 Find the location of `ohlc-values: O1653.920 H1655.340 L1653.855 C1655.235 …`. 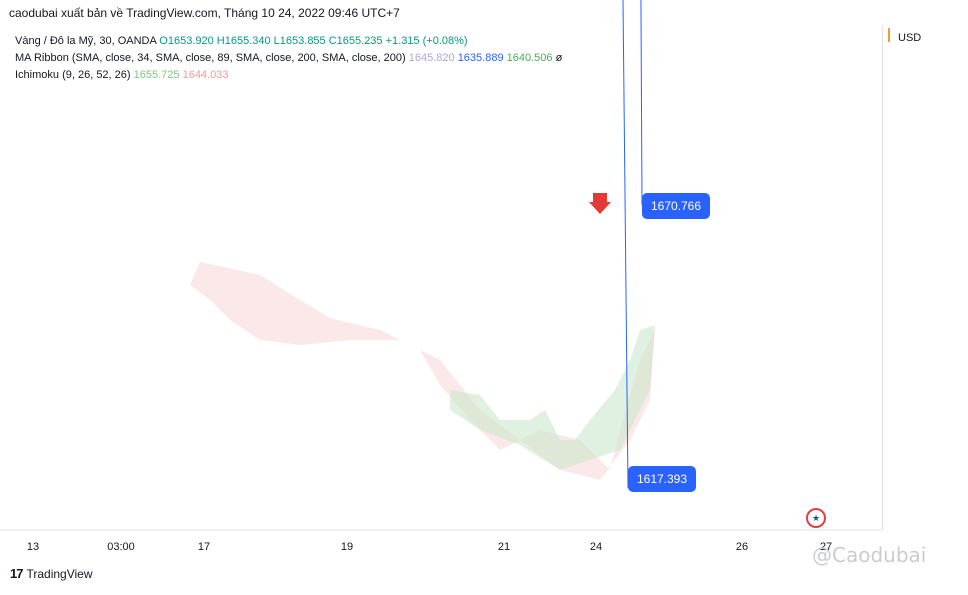

ohlc-values: O1653.920 H1655.340 L1653.855 C1655.235 … is located at coordinates (313, 41).